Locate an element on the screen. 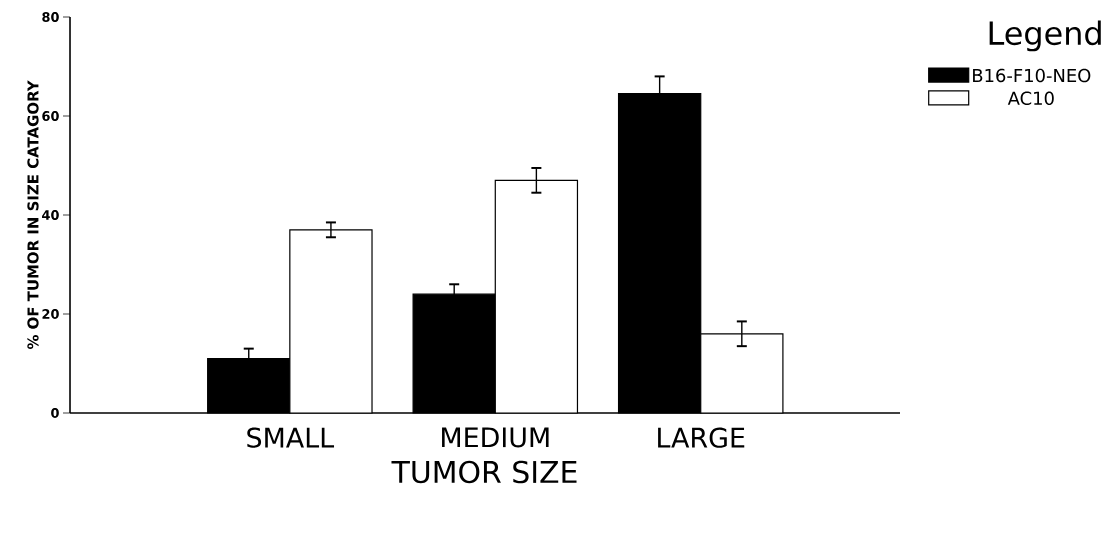 This screenshot has width=1120, height=539. y-tick-label: 60 is located at coordinates (50, 116).